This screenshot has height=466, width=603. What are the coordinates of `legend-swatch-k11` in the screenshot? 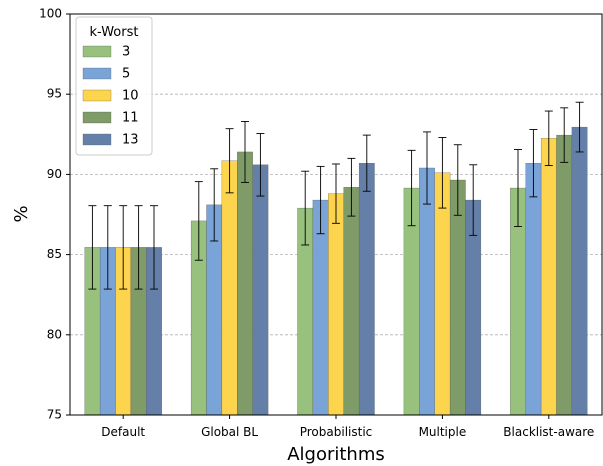 It's located at (97, 117).